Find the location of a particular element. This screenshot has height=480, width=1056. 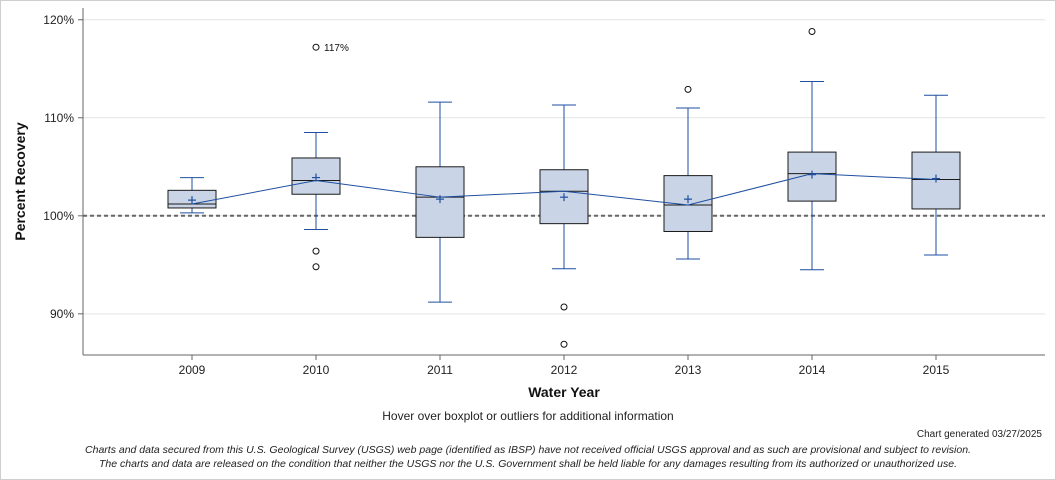

box-2012 is located at coordinates (564, 226).